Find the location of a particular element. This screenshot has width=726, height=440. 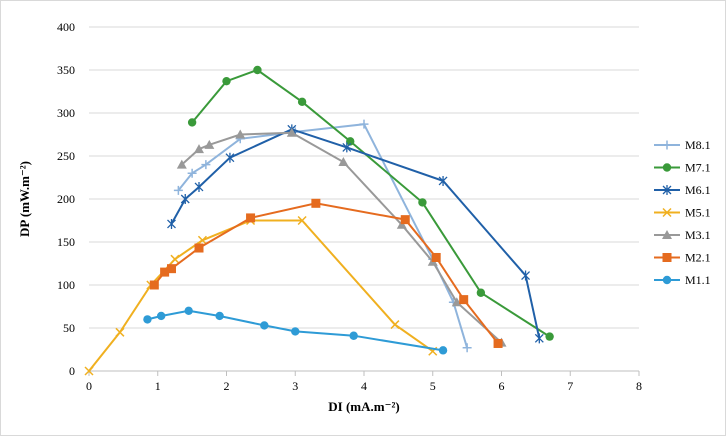

y-tick-label: 100 is located at coordinates (66, 285).